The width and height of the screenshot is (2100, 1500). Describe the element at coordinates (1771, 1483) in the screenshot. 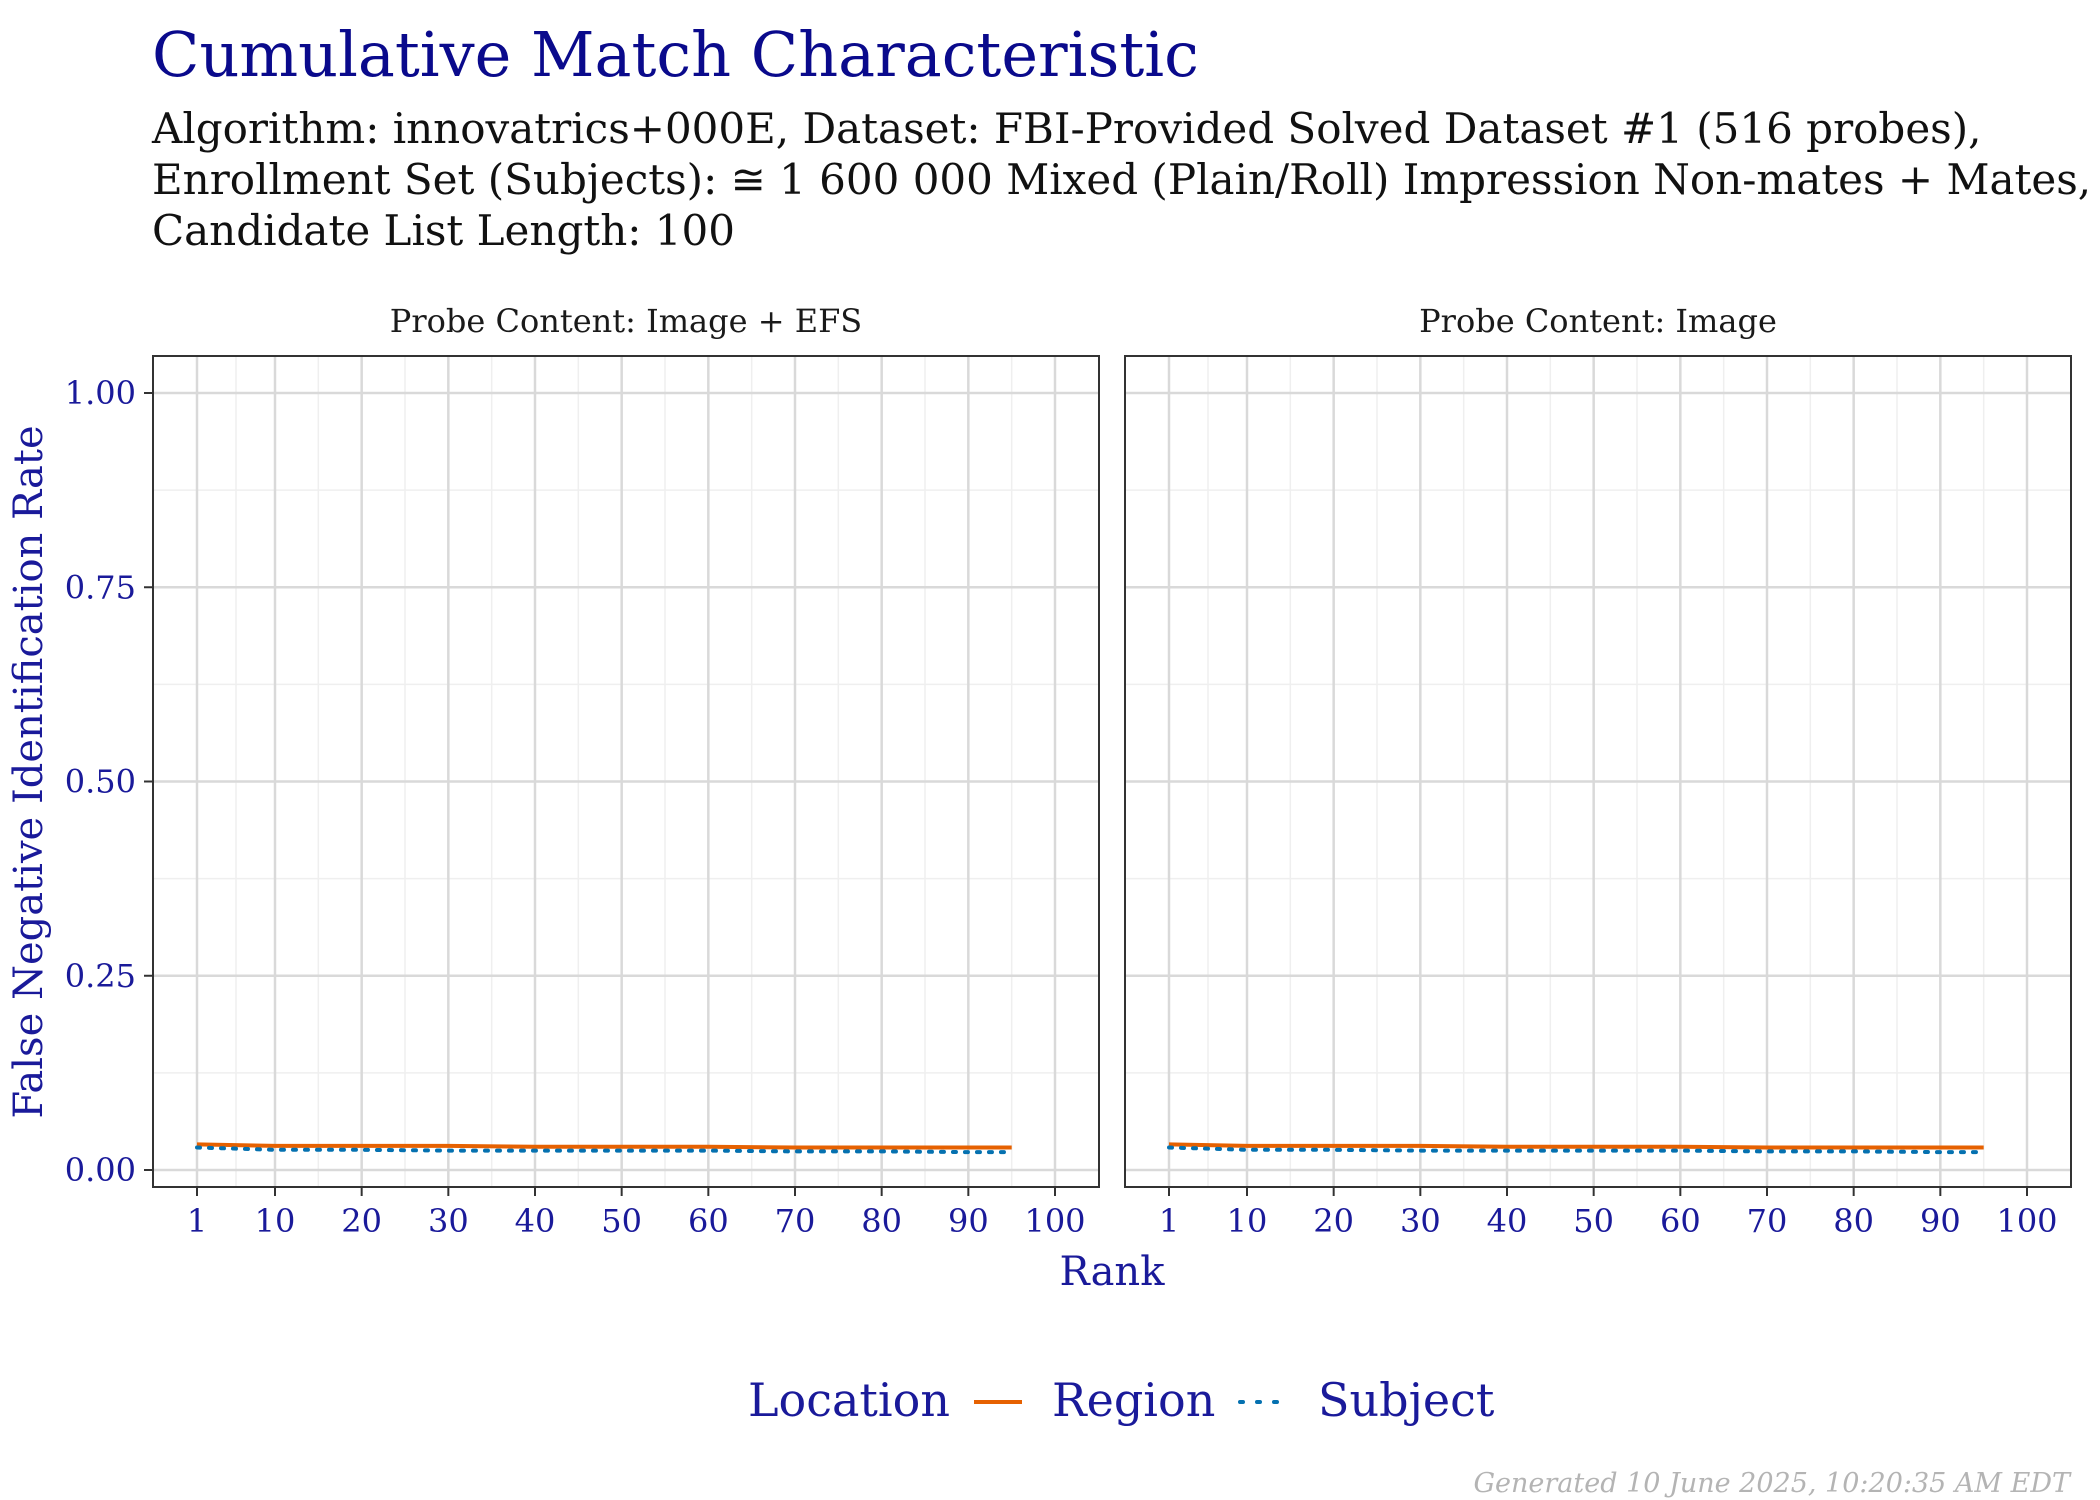

I see `generated-timestamp: Generated 10 June 2025, 10:20:35 AM EDT` at that location.